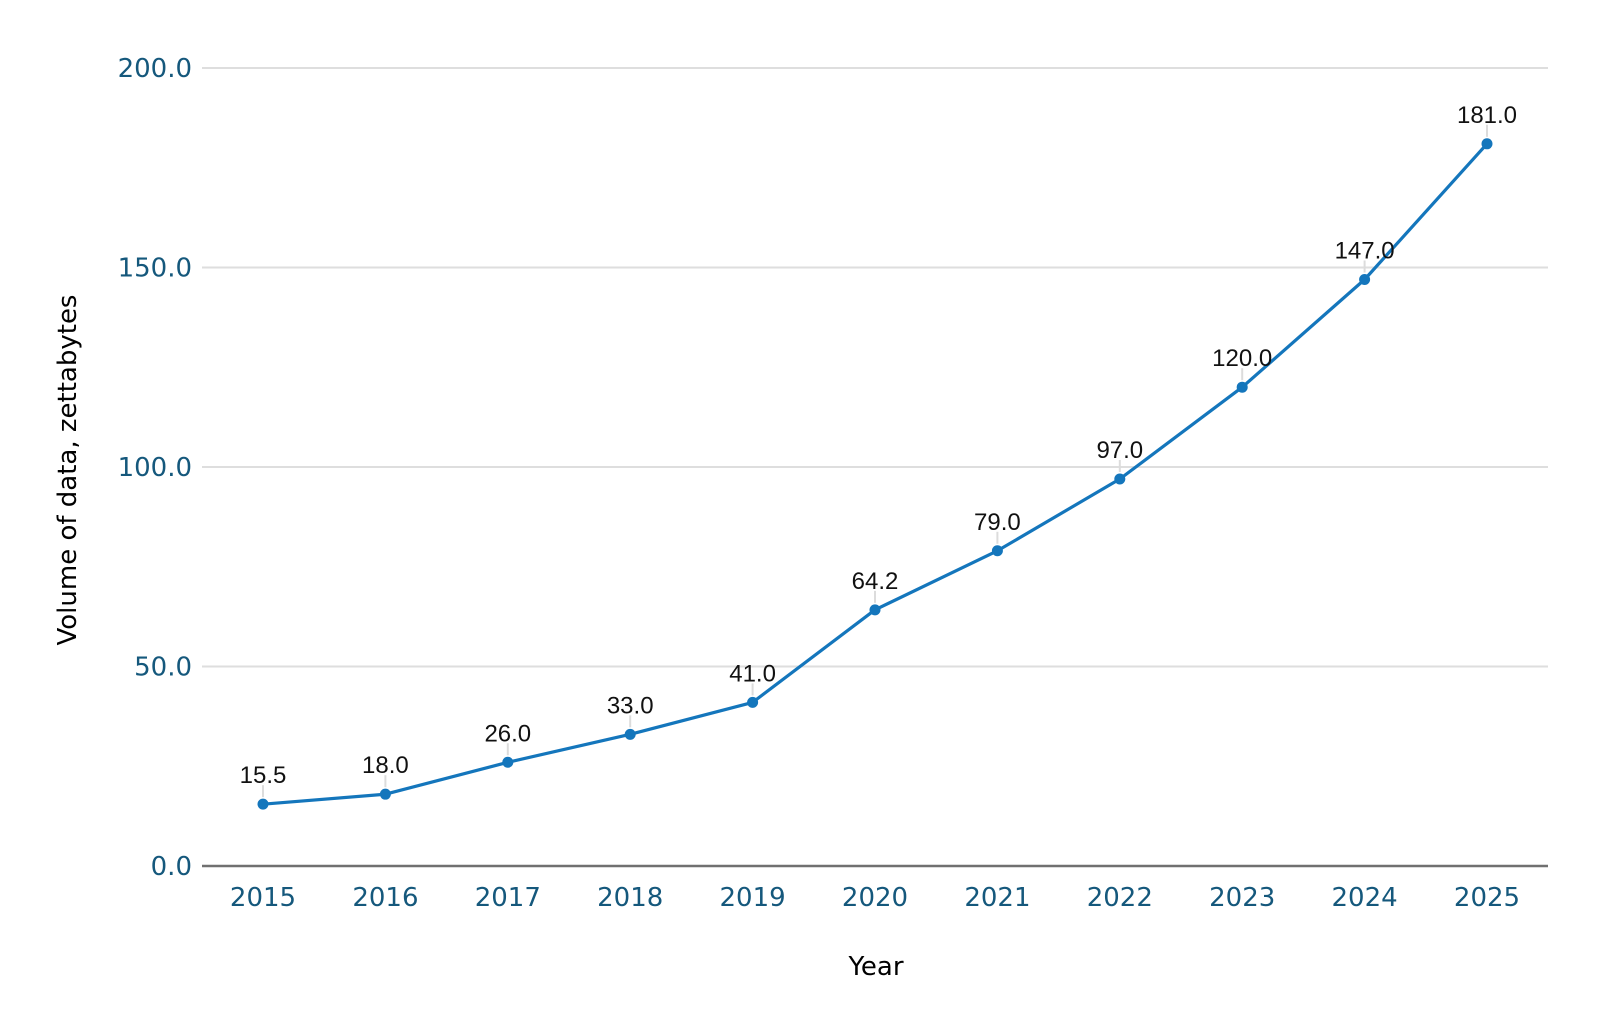 Image resolution: width=1600 pixels, height=1032 pixels. I want to click on data-point-label: 41.0, so click(752, 673).